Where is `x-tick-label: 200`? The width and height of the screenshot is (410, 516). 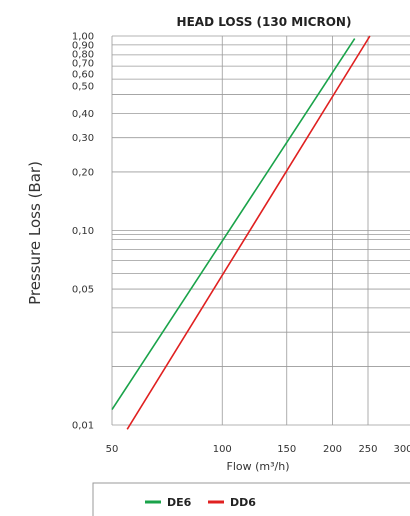
x-tick-label: 200 is located at coordinates (332, 449).